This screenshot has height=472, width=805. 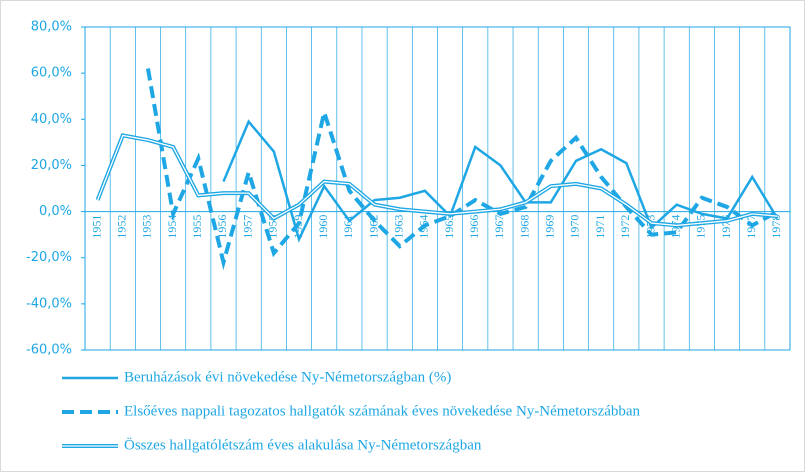 I want to click on y-tick-label: 20,0%, so click(x=51, y=165).